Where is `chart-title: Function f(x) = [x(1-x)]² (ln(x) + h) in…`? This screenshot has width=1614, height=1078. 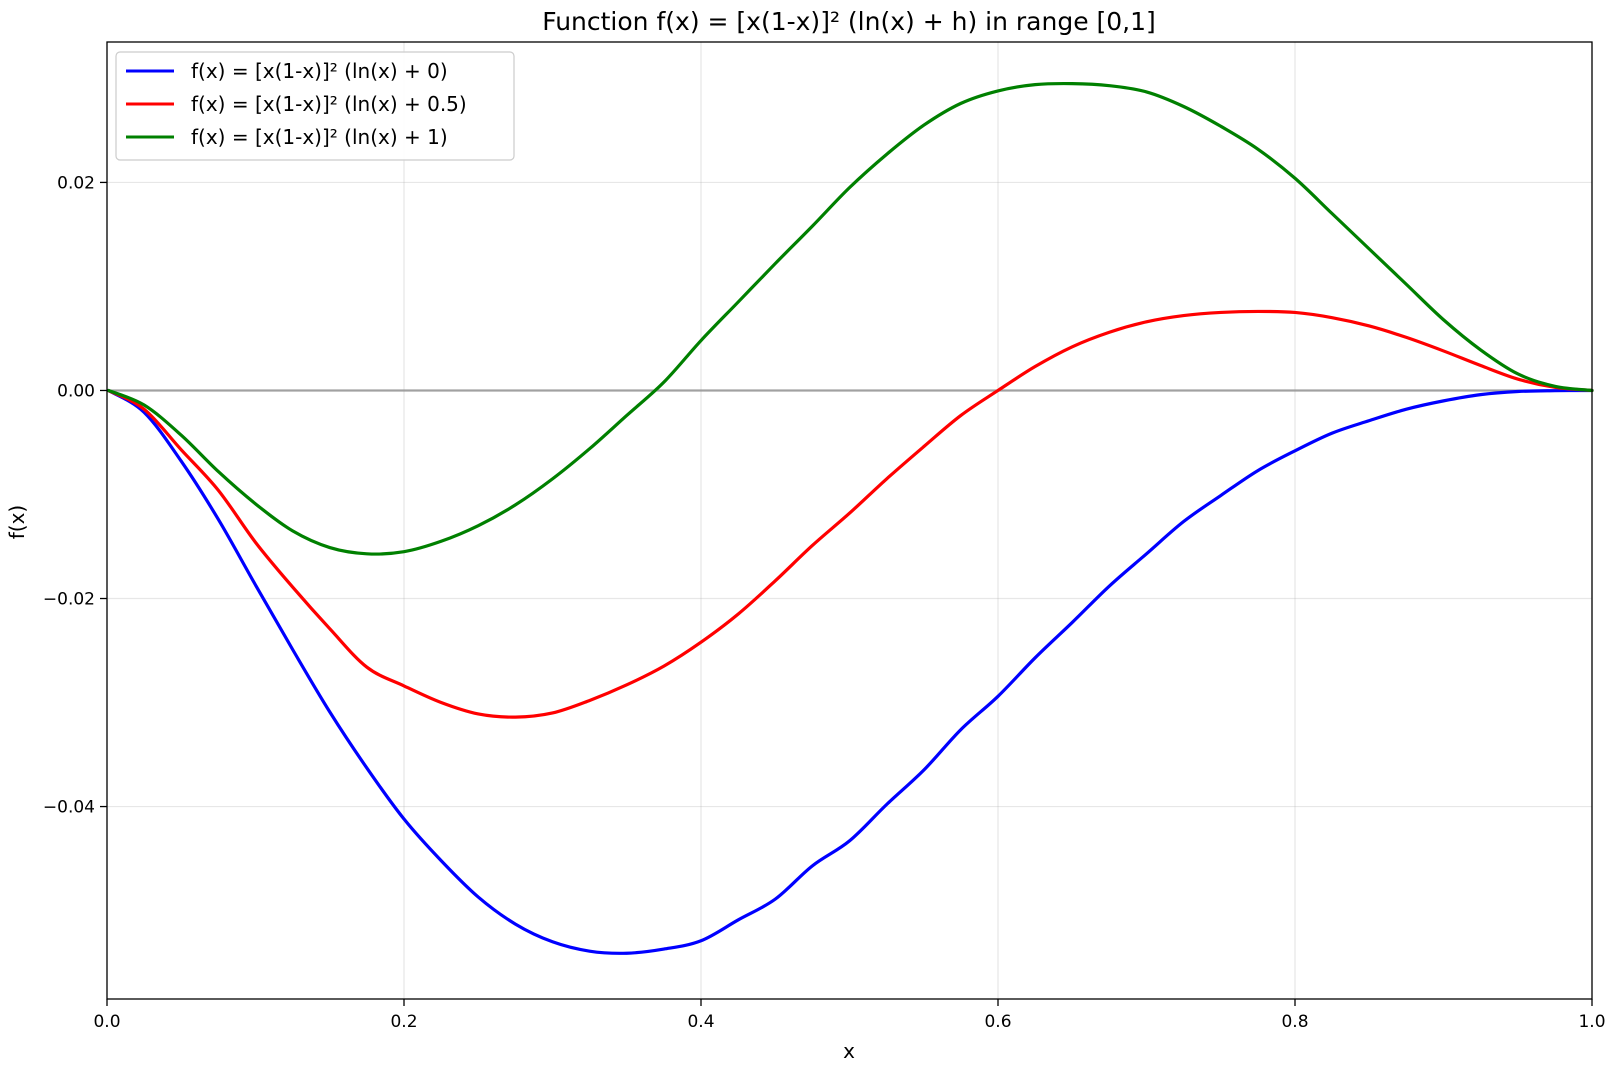 chart-title: Function f(x) = [x(1-x)]² (ln(x) + h) in… is located at coordinates (849, 21).